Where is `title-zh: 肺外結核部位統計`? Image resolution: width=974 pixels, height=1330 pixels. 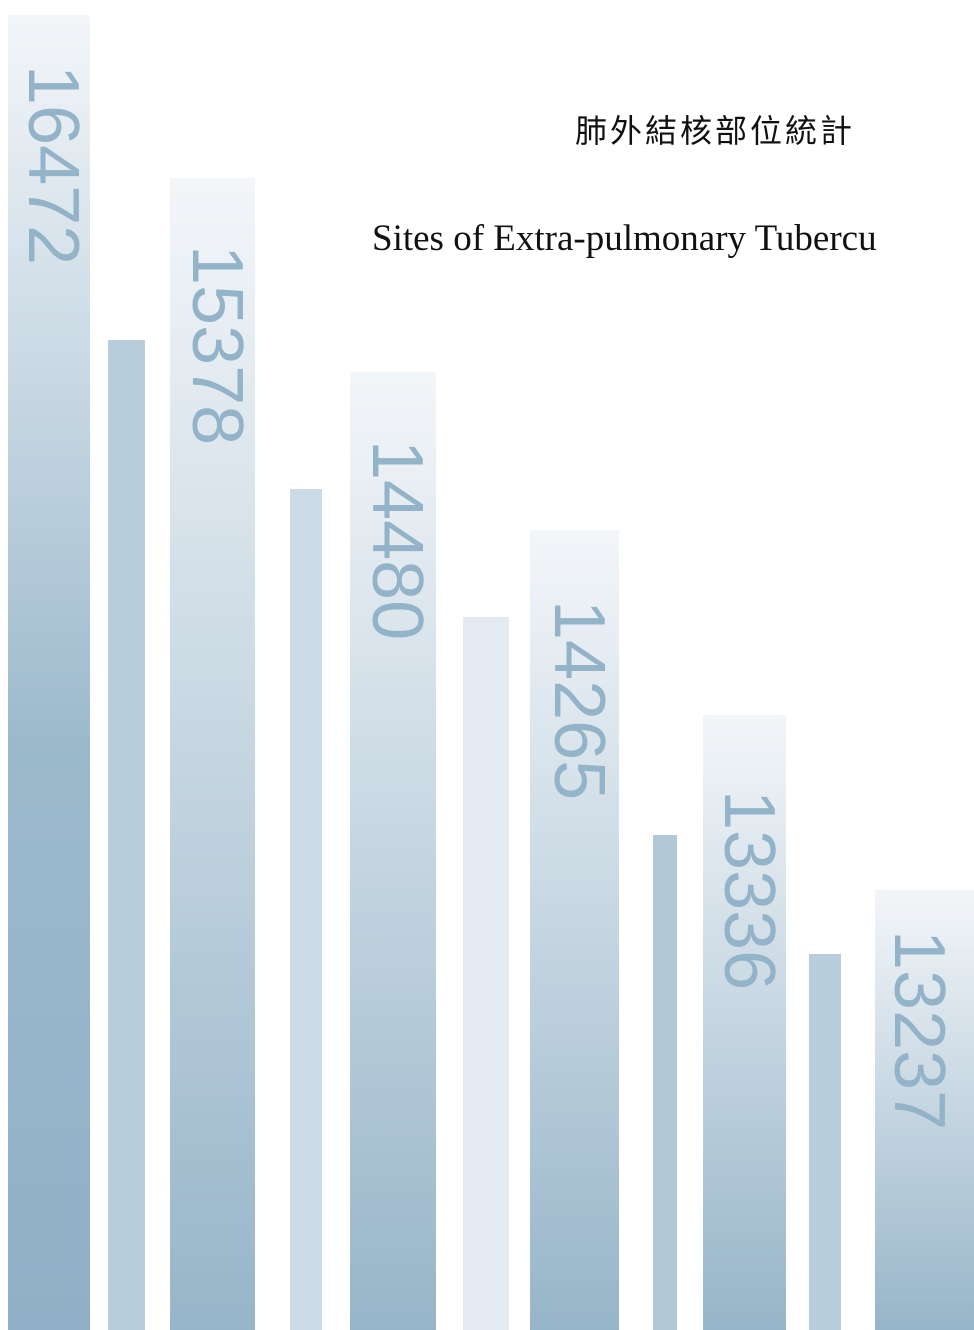 title-zh: 肺外結核部位統計 is located at coordinates (715, 131).